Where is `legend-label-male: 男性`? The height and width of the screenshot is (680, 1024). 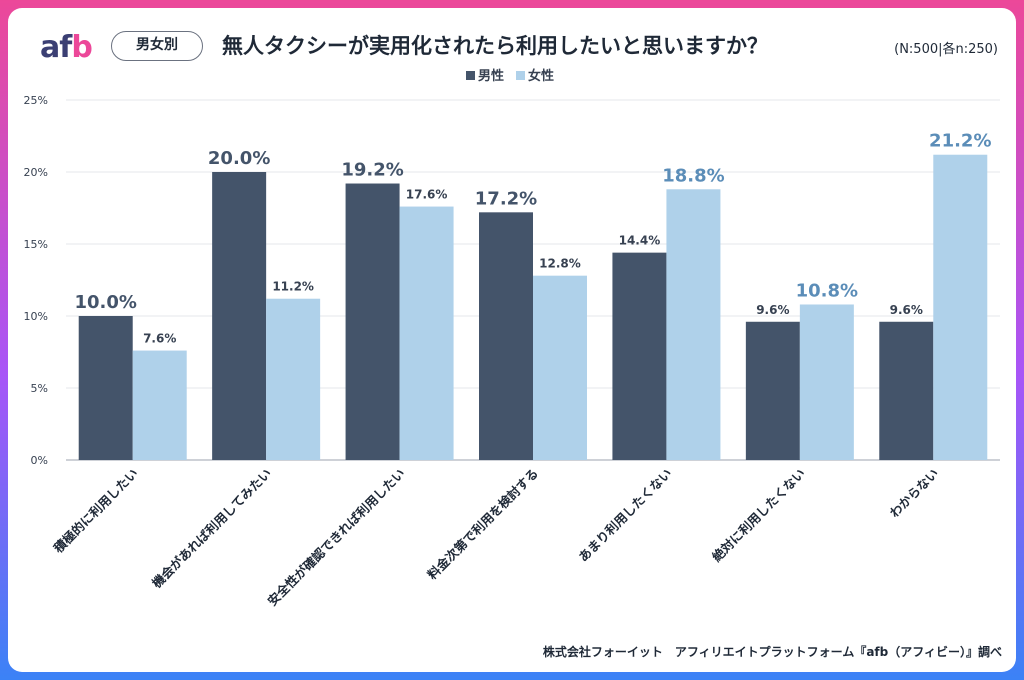 legend-label-male: 男性 is located at coordinates (491, 76).